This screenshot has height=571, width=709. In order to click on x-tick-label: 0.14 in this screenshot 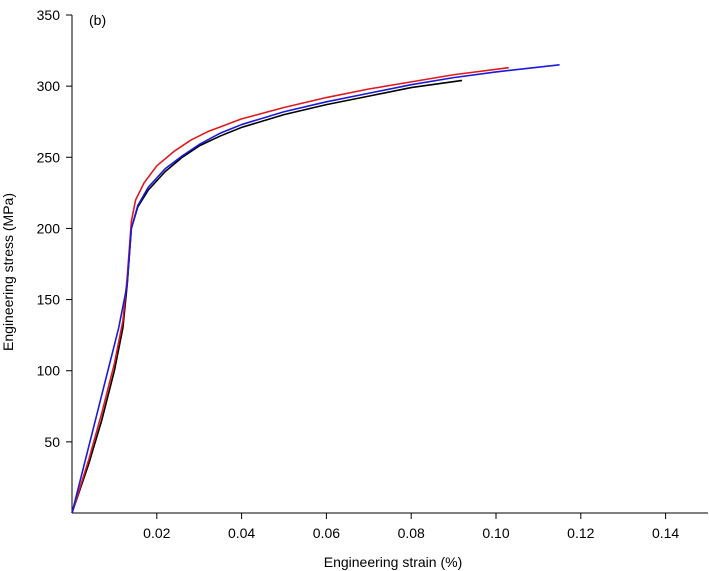, I will do `click(665, 533)`.